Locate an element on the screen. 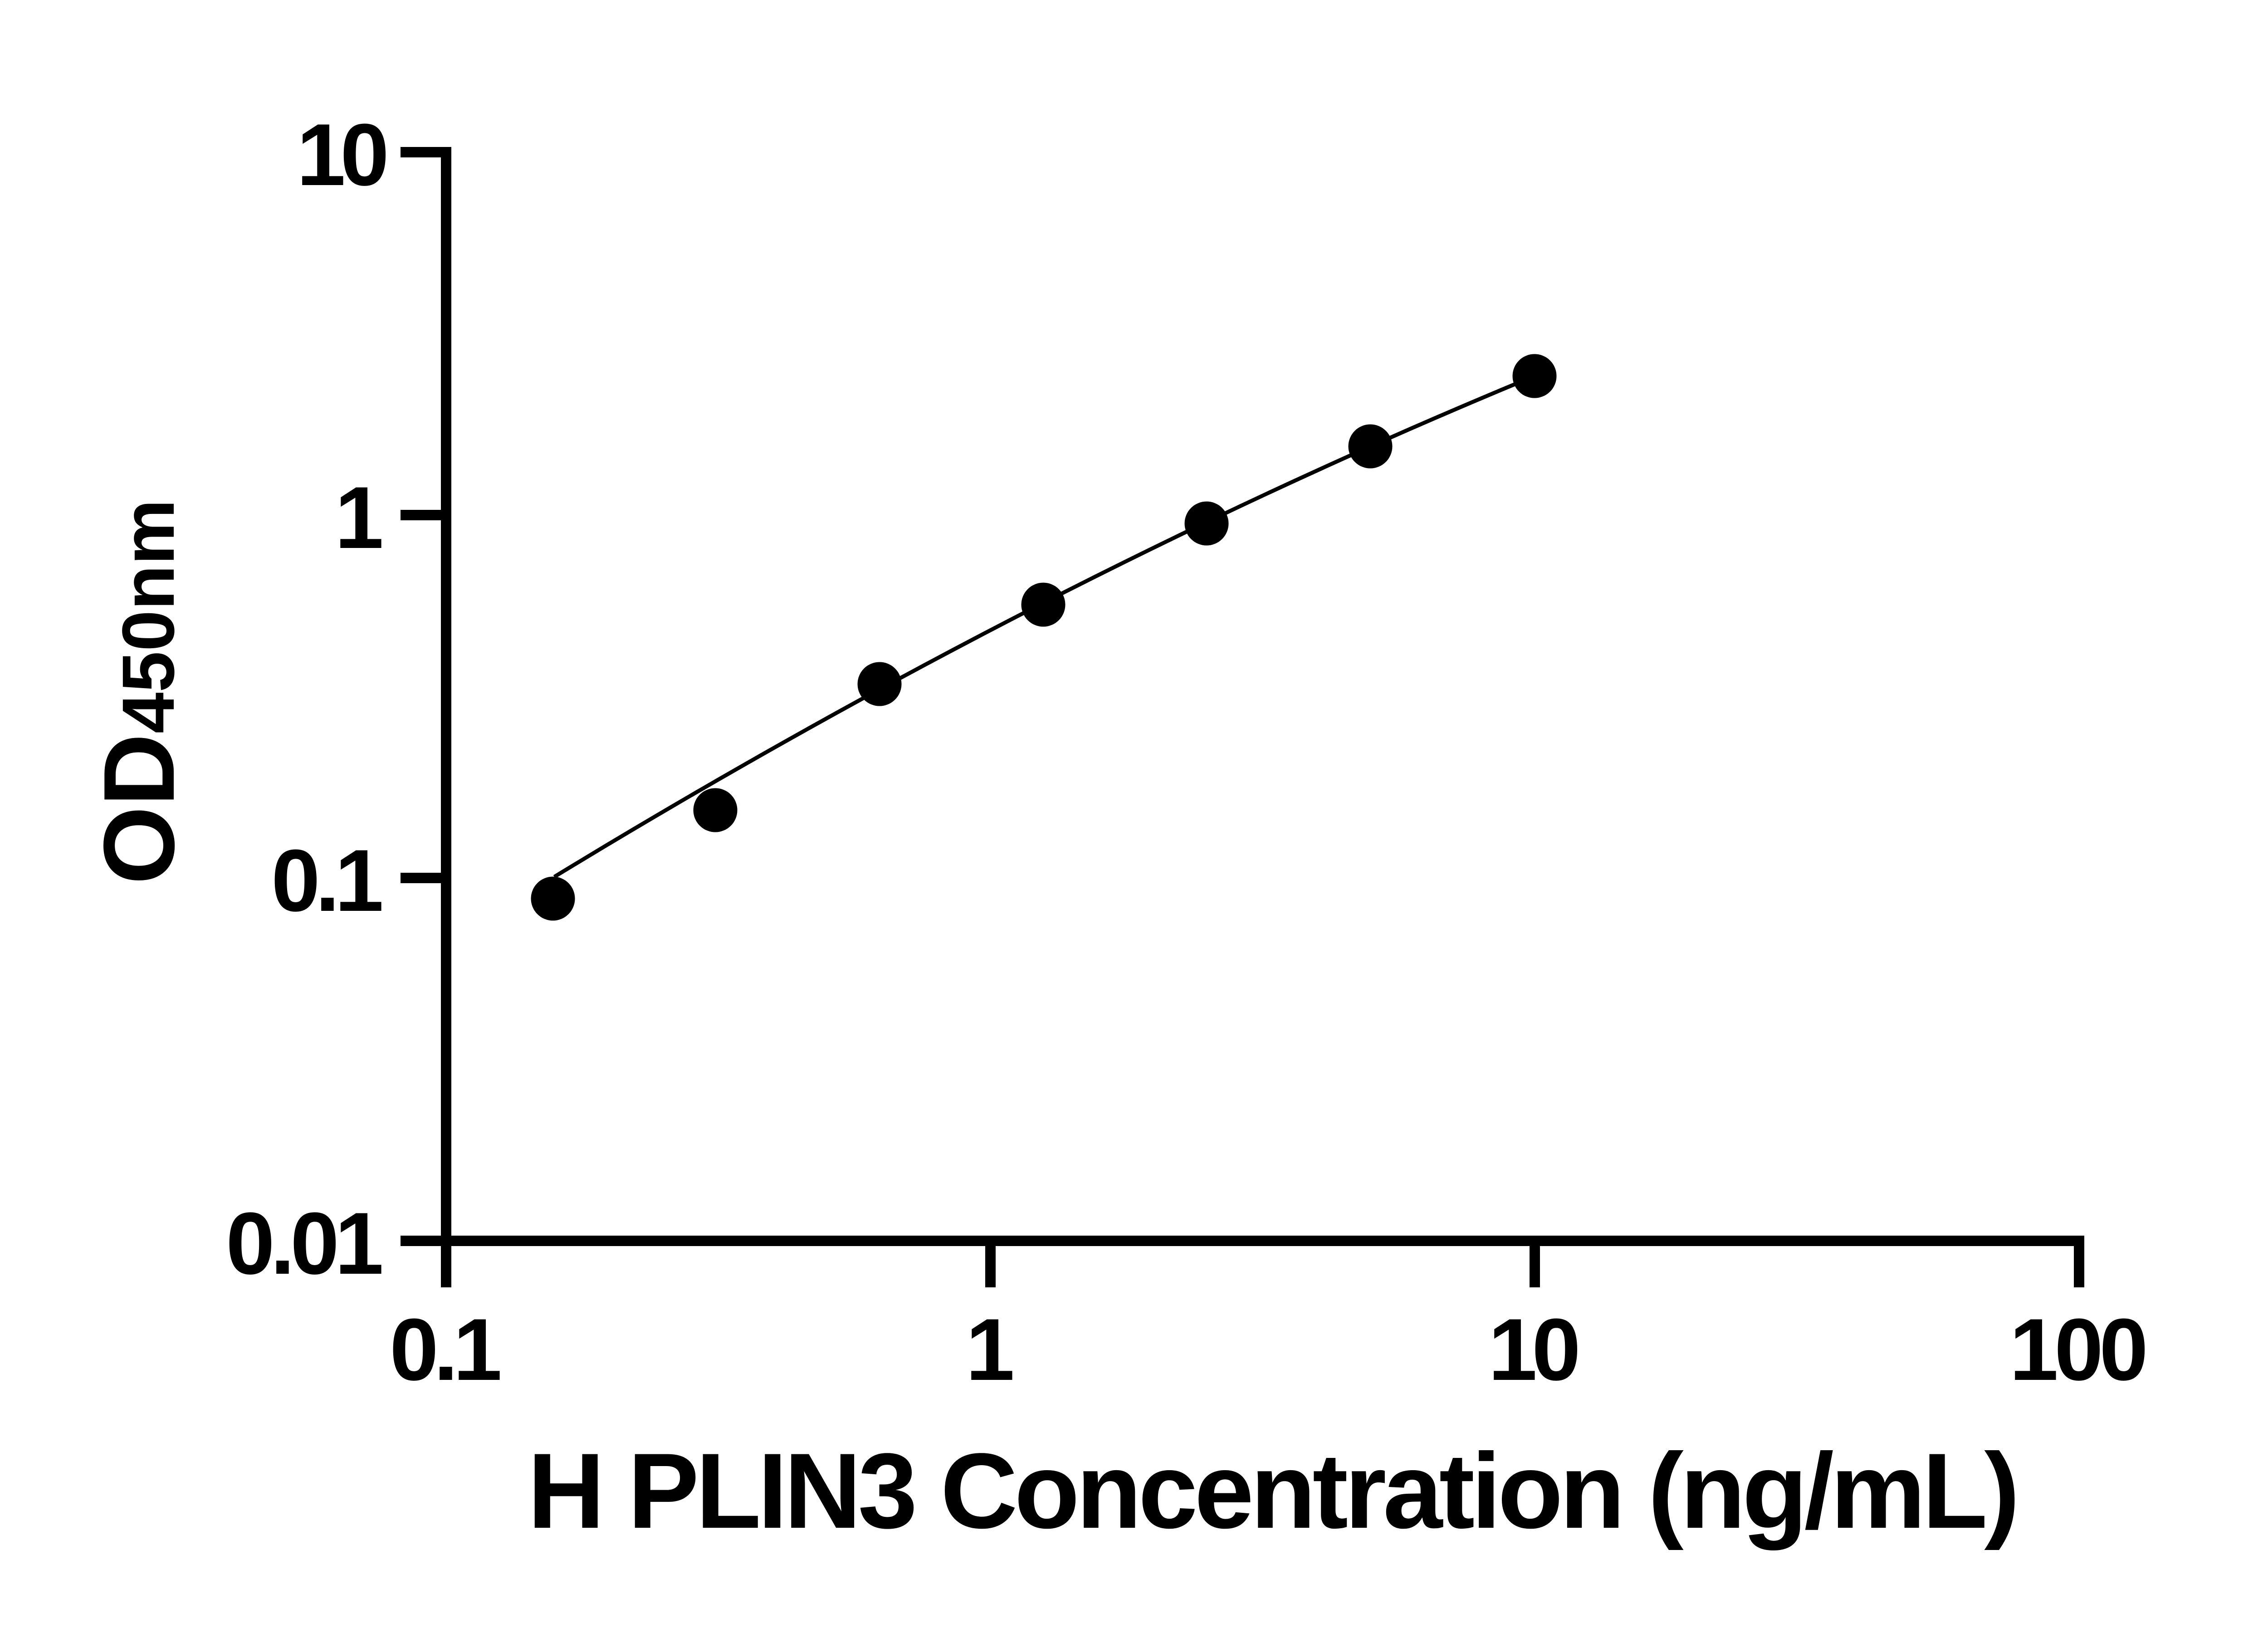 Image resolution: width=2268 pixels, height=1633 pixels. svg-text: 100 is located at coordinates (2079, 1350).